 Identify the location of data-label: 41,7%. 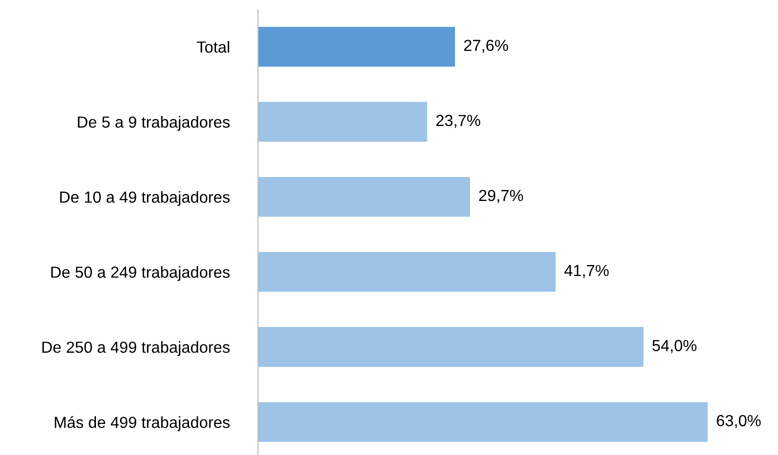
(586, 271).